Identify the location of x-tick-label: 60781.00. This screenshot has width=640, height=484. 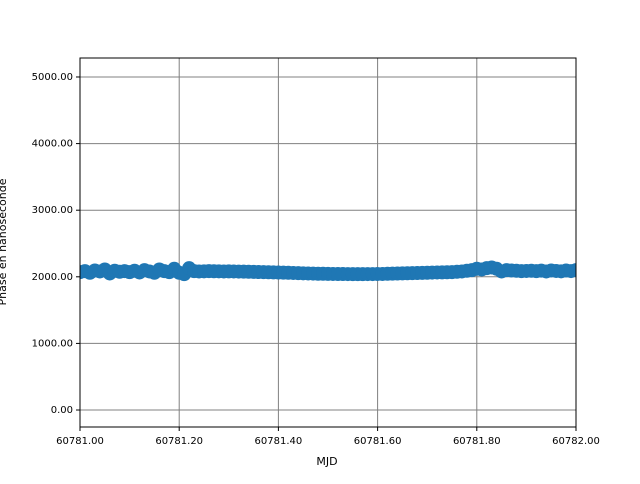
(80, 441).